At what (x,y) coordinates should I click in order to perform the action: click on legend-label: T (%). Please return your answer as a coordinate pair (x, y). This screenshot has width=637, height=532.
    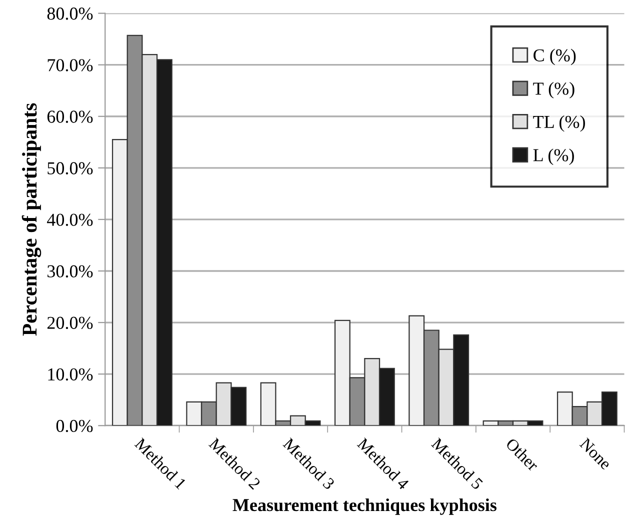
    Looking at the image, I should click on (553, 90).